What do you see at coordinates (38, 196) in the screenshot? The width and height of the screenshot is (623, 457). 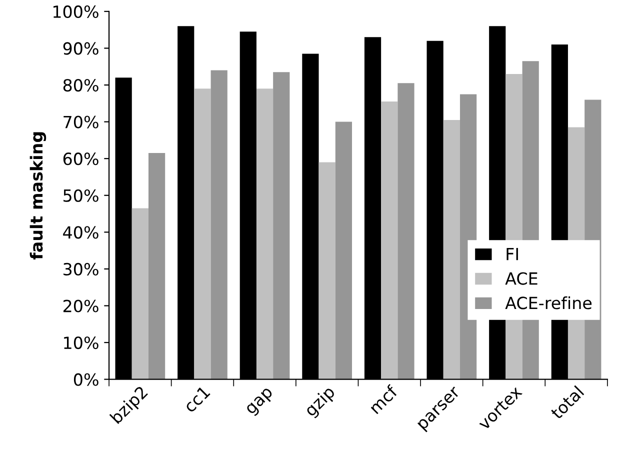 I see `y-axis-title: fault masking` at bounding box center [38, 196].